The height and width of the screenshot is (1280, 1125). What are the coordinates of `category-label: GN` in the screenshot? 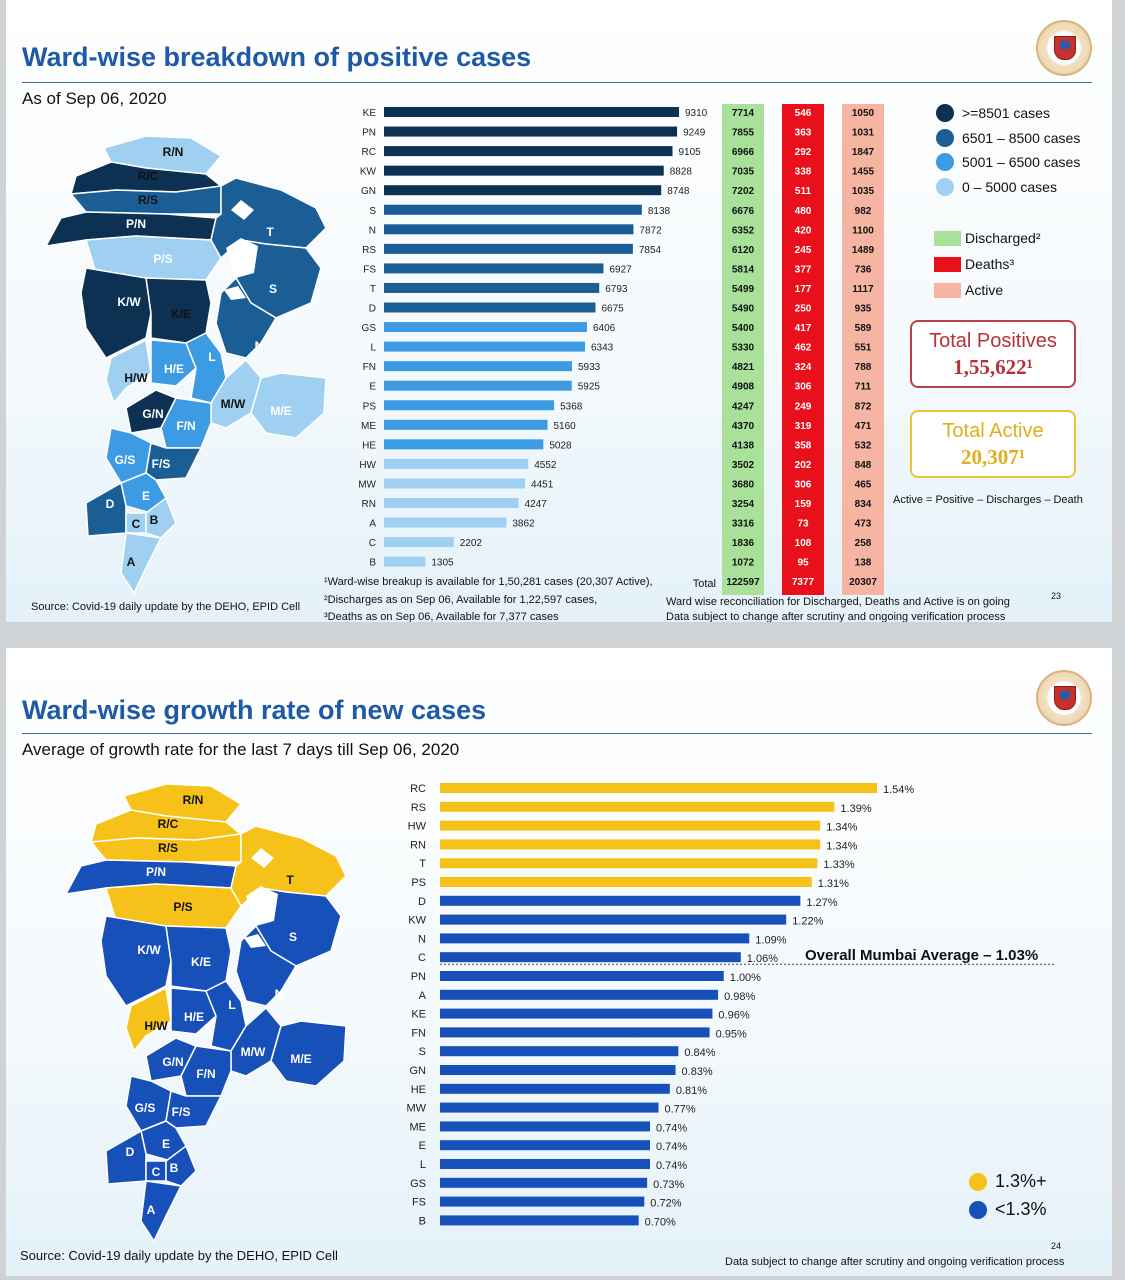 It's located at (418, 1071).